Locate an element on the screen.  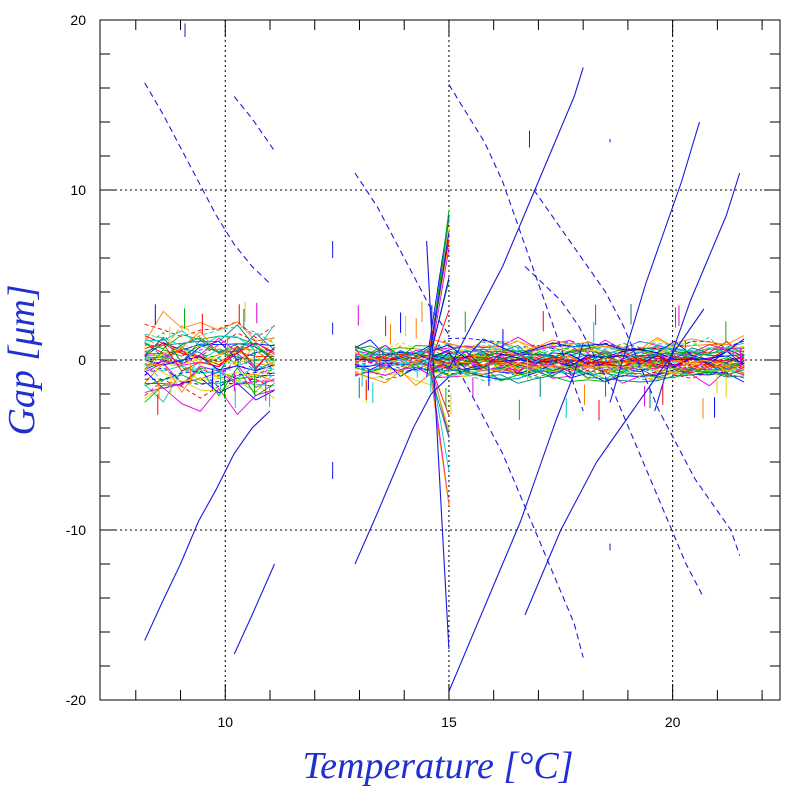
y-axis-title: Gap [μm] is located at coordinates (22, 359).